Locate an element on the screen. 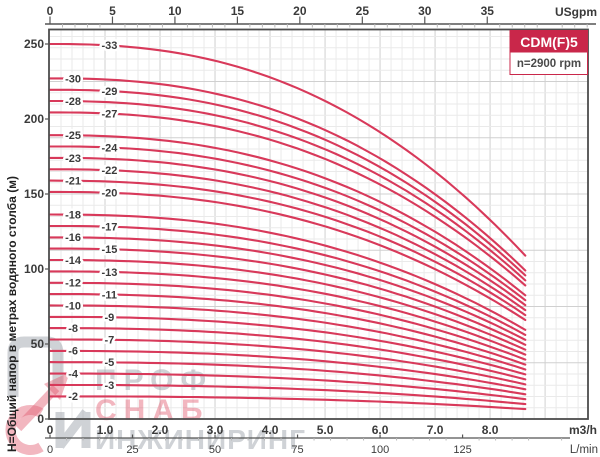  logo-c-glyph is located at coordinates (24, 430).